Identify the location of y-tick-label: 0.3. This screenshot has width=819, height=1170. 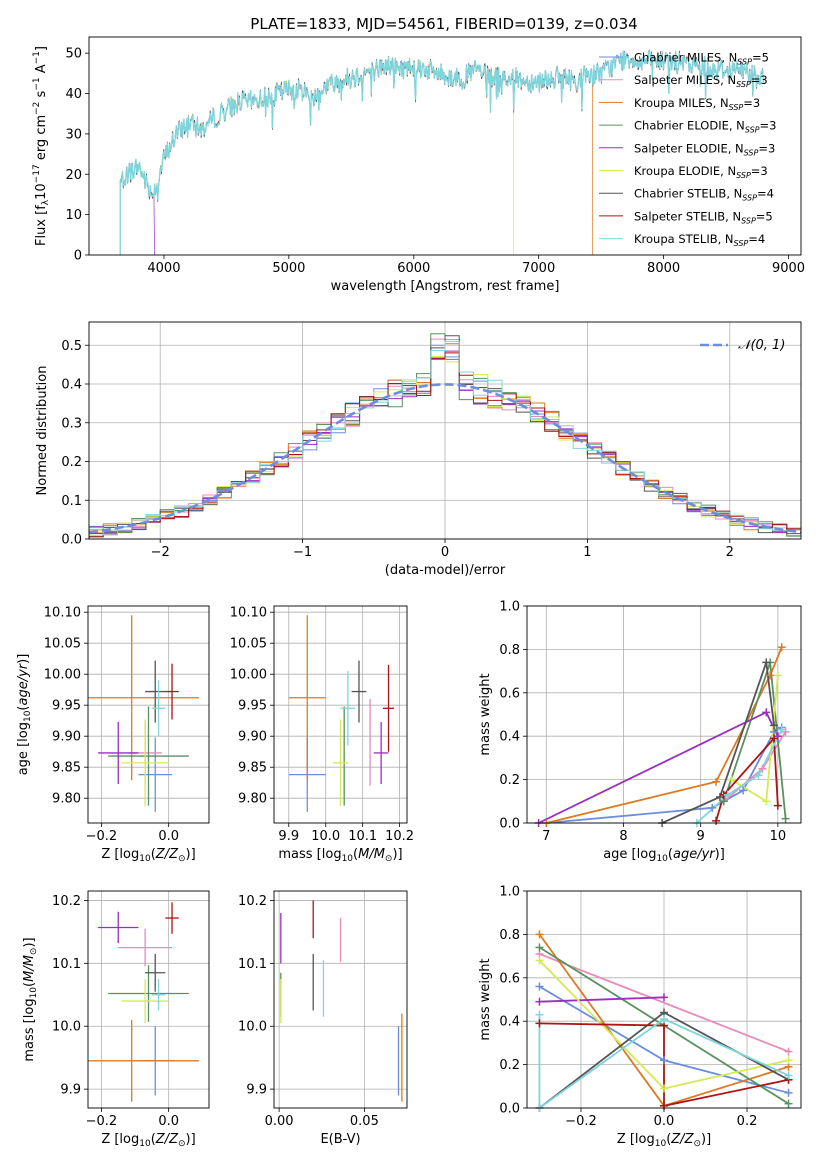
(71, 423).